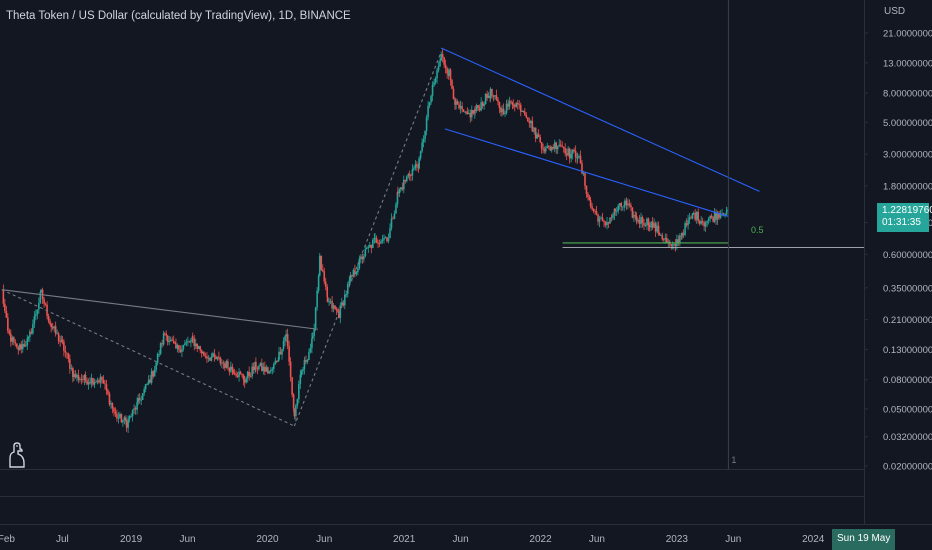 The image size is (932, 550). Describe the element at coordinates (907, 34) in the screenshot. I see `price-tick-label: 21.00000000` at that location.